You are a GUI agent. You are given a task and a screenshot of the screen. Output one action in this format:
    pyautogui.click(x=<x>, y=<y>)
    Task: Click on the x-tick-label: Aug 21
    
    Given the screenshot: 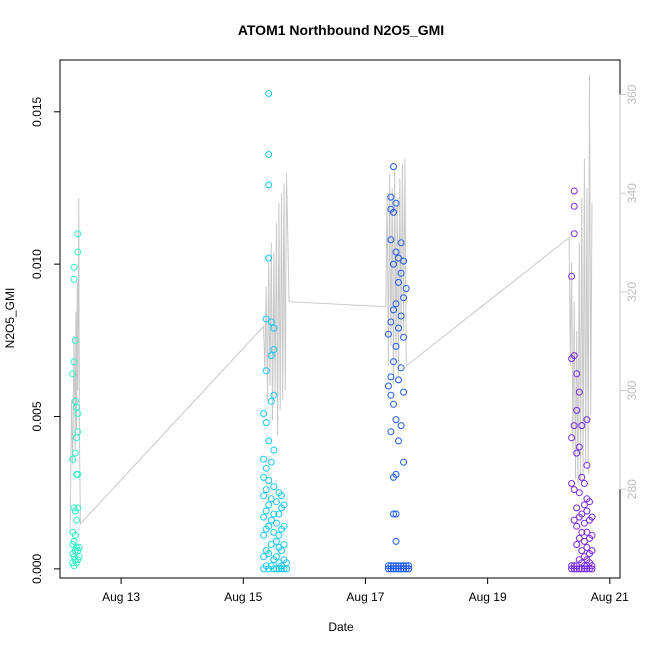 What is the action you would take?
    pyautogui.click(x=610, y=597)
    